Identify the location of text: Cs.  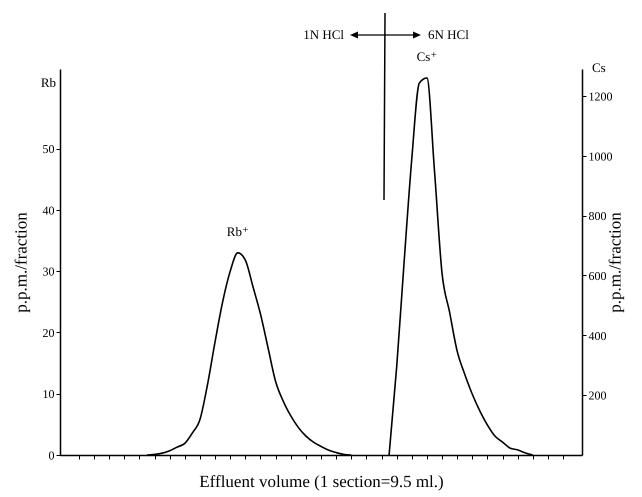
(599, 67).